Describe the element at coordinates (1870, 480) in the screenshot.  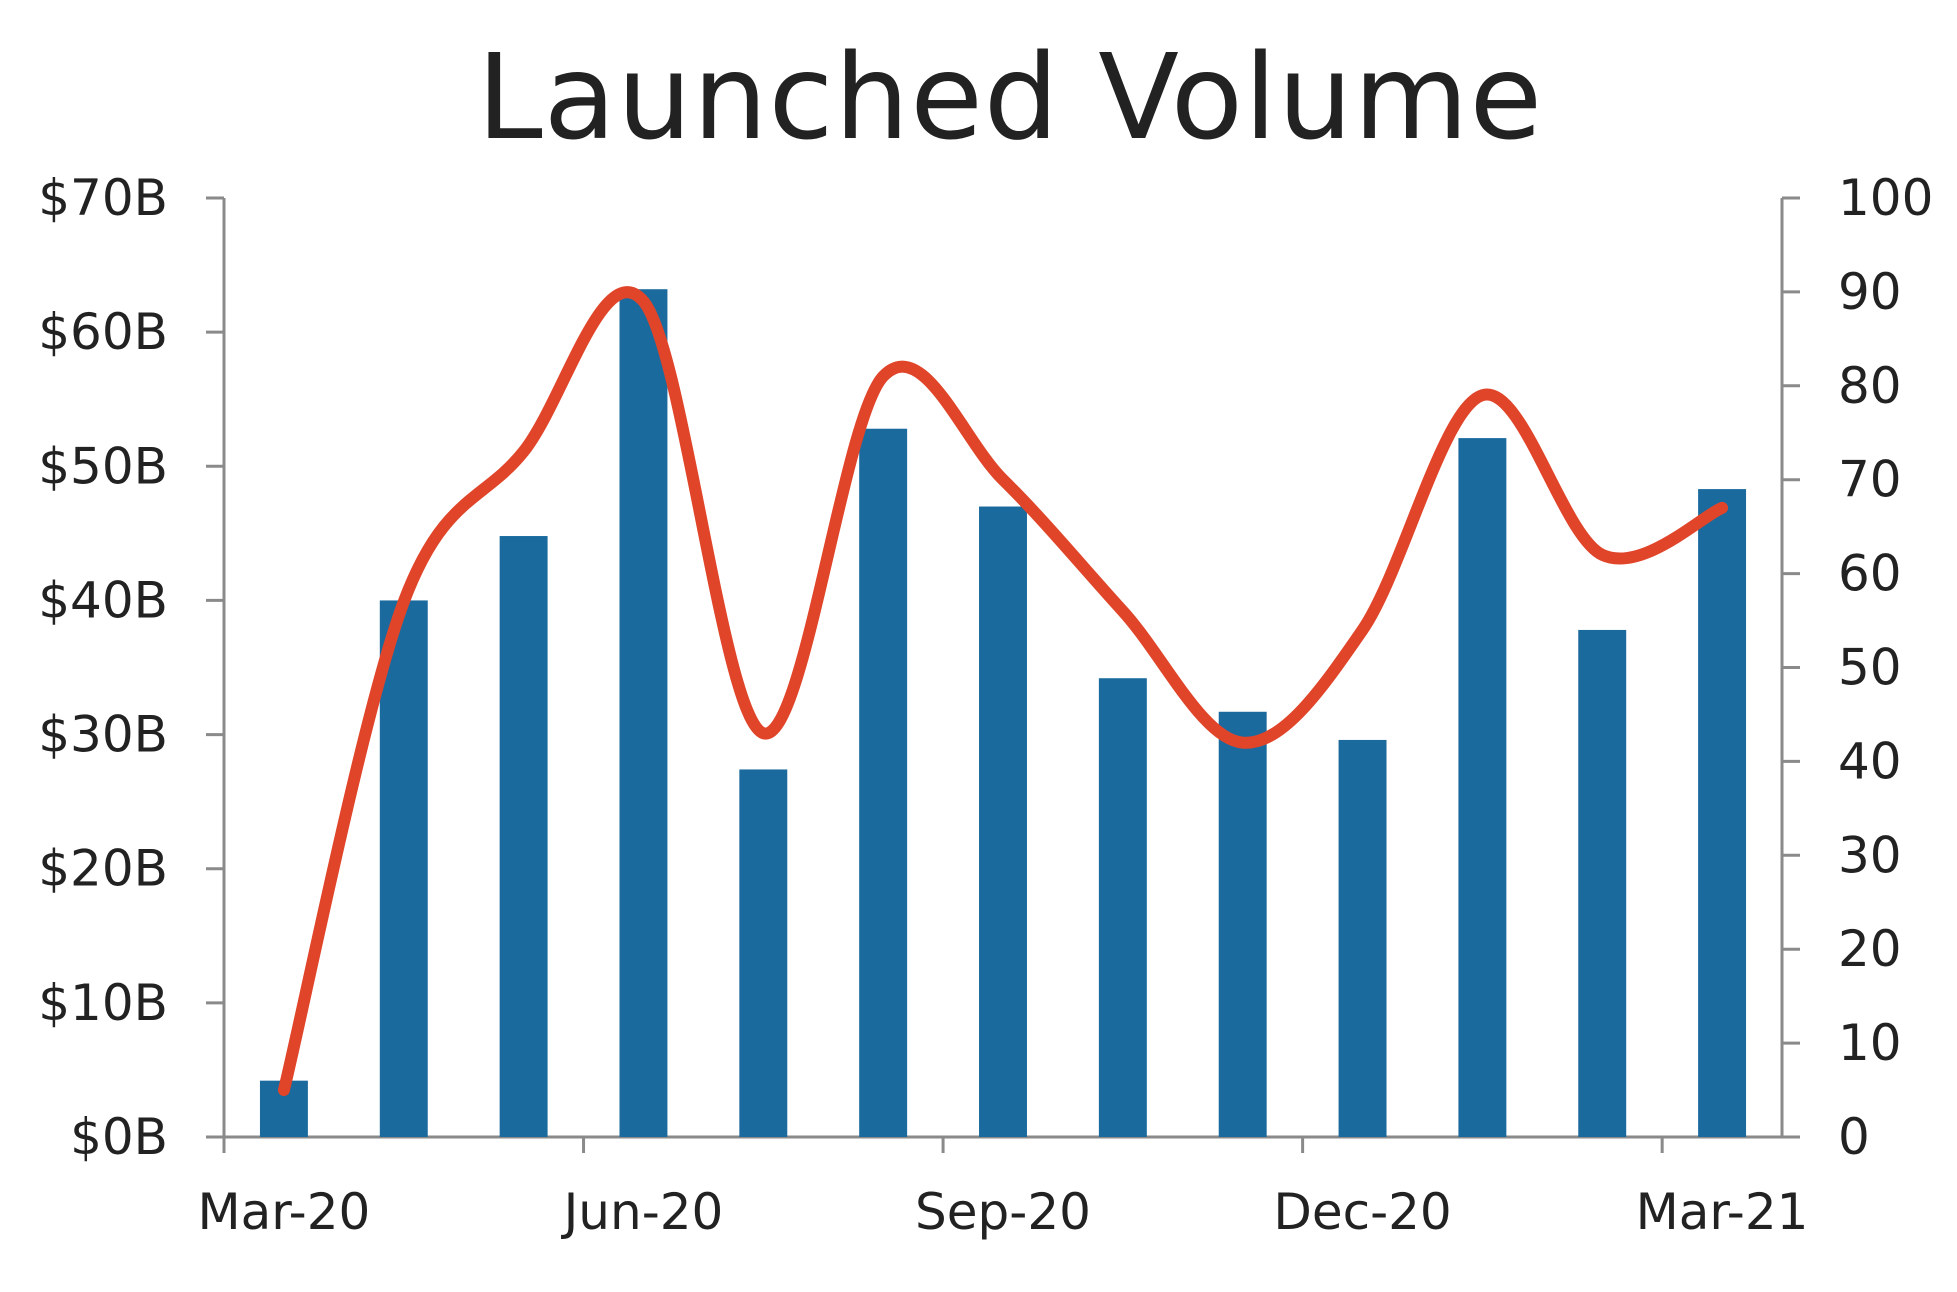
I see `right-y-tick-label: 70` at that location.